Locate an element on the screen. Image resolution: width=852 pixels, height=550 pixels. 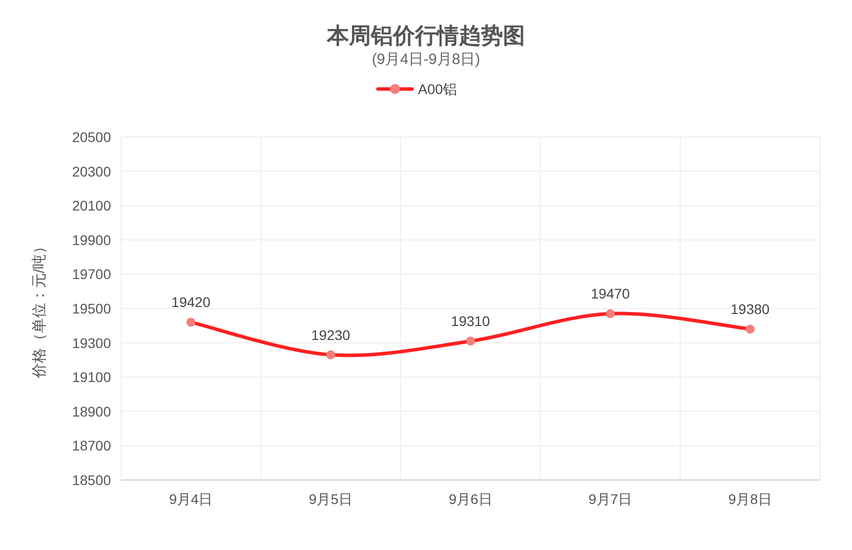
y-tick-label: 19300 is located at coordinates (92, 342).